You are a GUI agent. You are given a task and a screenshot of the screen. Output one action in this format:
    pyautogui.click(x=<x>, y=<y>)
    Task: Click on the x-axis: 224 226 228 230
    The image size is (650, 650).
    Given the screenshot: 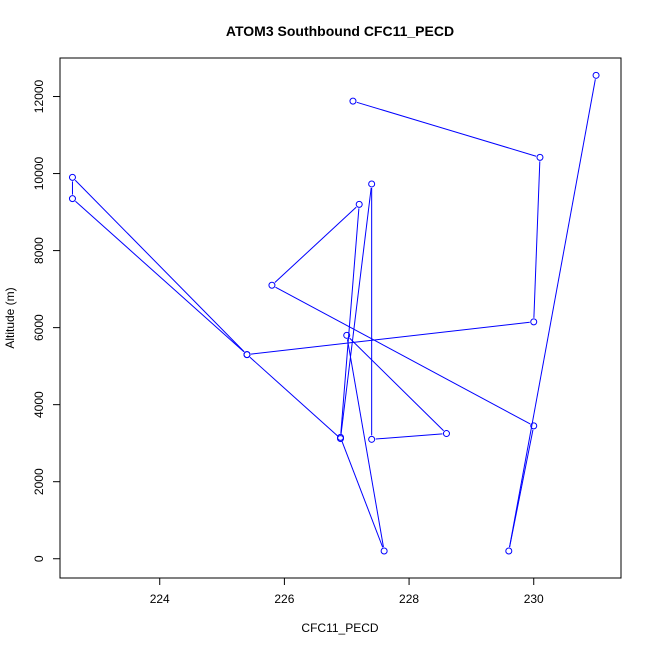 What is the action you would take?
    pyautogui.click(x=347, y=592)
    